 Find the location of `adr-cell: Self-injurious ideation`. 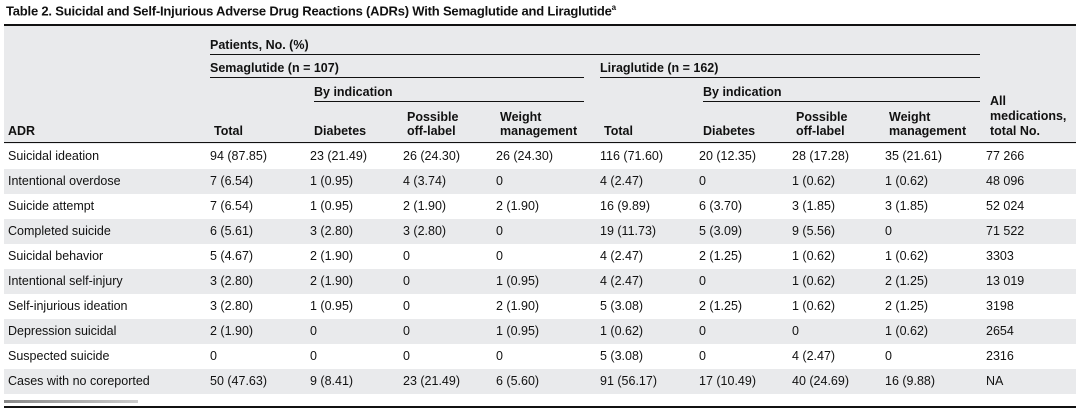

adr-cell: Self-injurious ideation is located at coordinates (68, 306).